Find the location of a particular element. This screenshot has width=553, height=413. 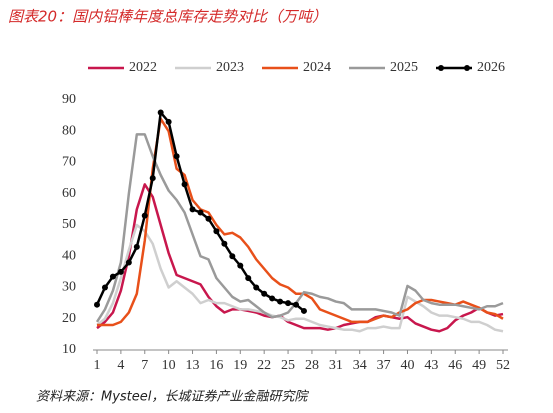

y-tick-label: 80 is located at coordinates (69, 130).